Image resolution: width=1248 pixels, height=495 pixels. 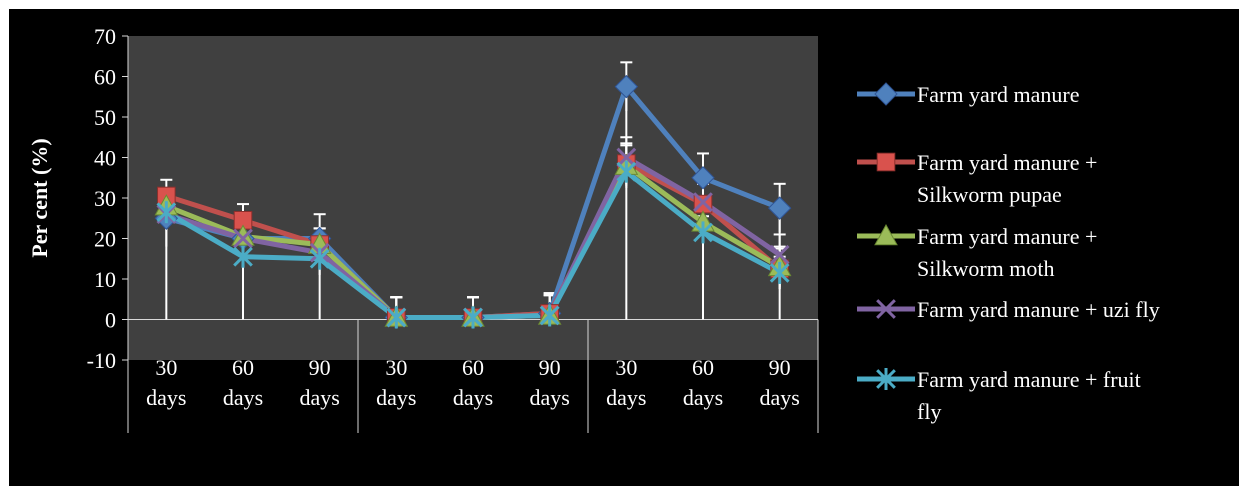 What do you see at coordinates (886, 162) in the screenshot?
I see `marker-square` at bounding box center [886, 162].